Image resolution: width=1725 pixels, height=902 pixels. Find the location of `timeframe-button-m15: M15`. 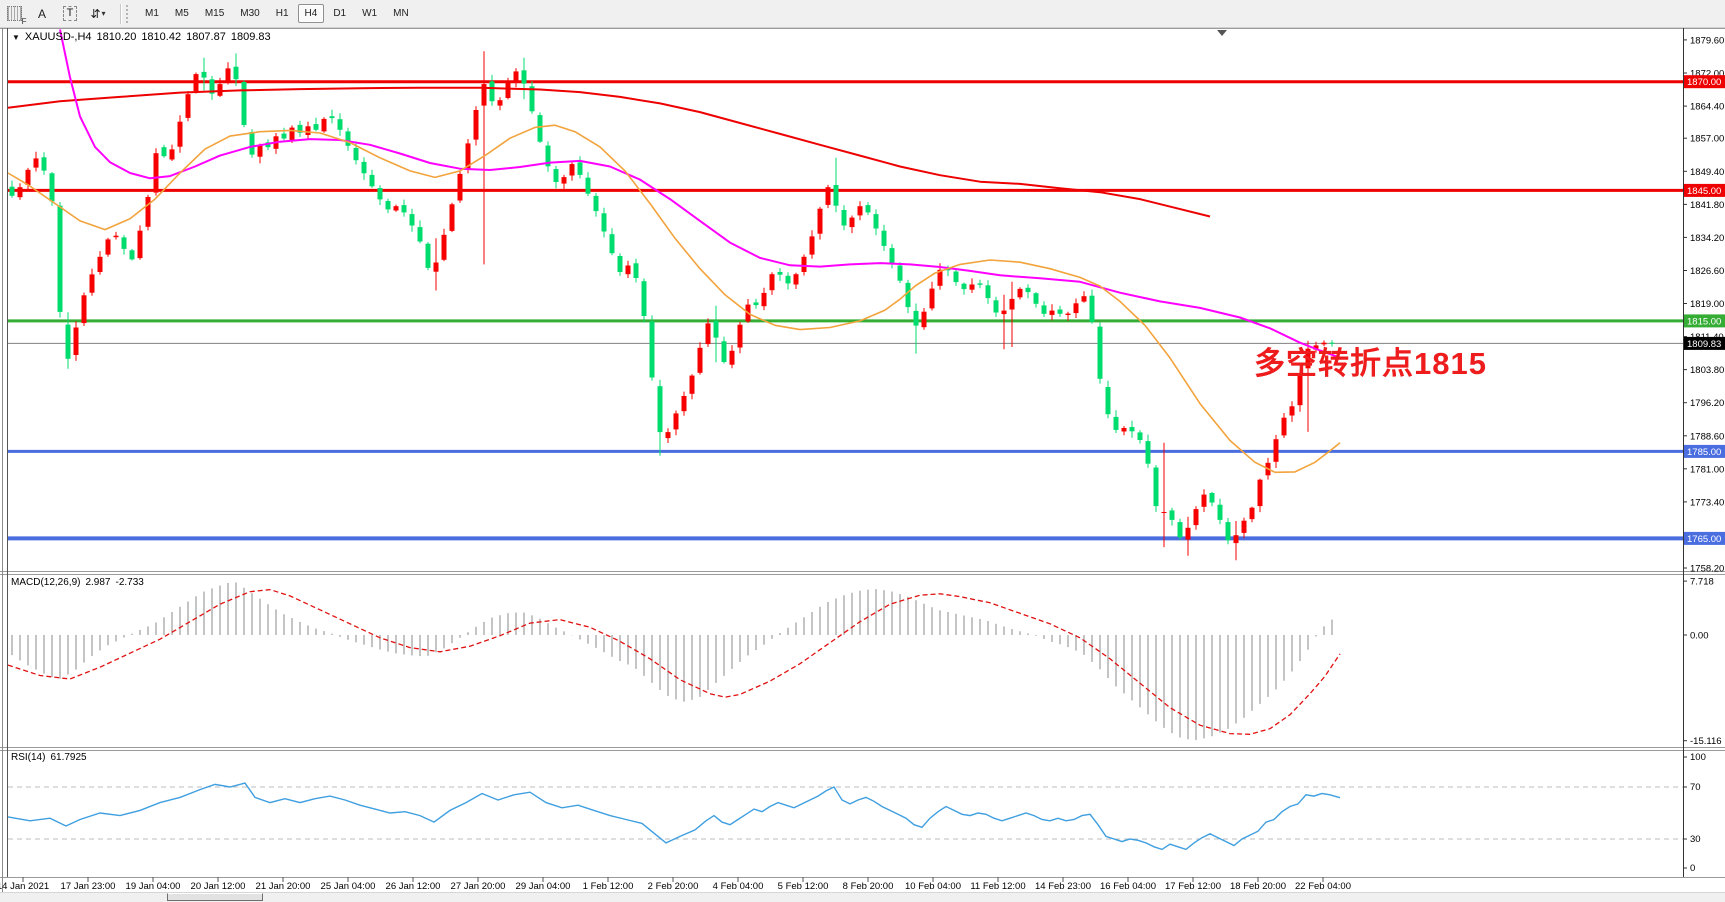

timeframe-button-m15: M15 is located at coordinates (214, 13).